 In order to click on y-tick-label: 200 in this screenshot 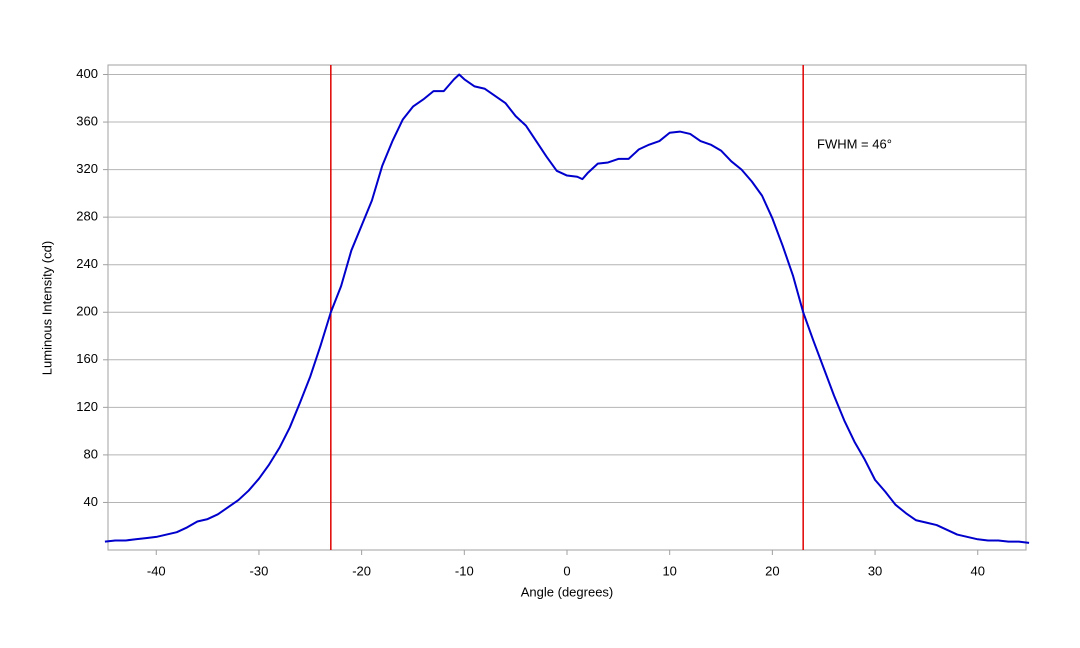, I will do `click(87, 311)`.